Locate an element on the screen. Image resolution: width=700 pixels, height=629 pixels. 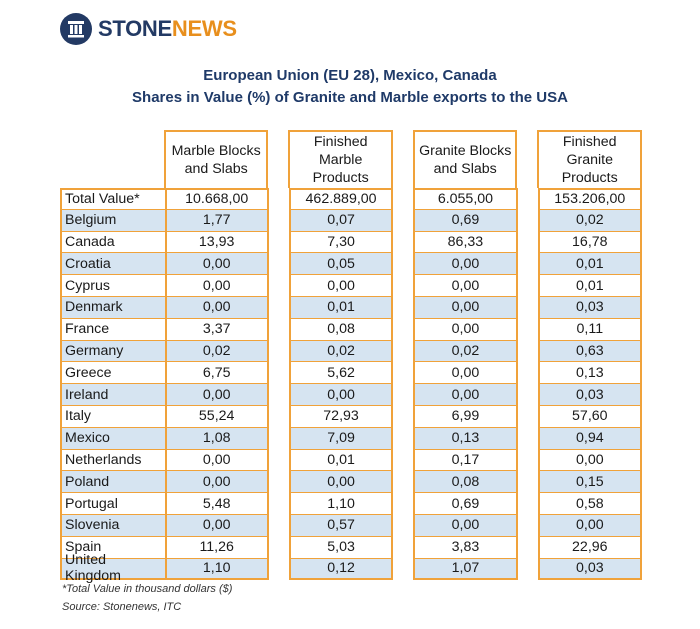
table-row: France 3,37 0,08 0,00 0,11 is located at coordinates (351, 329).